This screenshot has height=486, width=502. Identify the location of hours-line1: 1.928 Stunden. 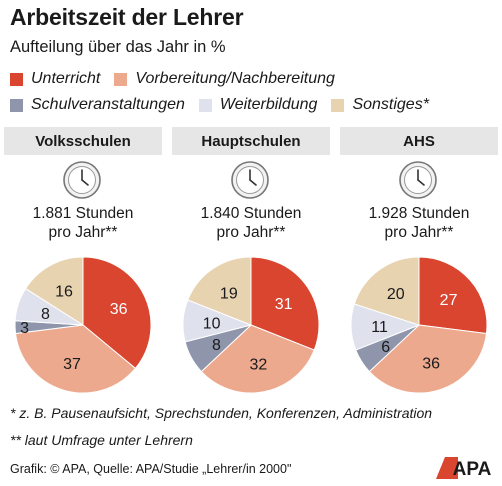
(419, 213).